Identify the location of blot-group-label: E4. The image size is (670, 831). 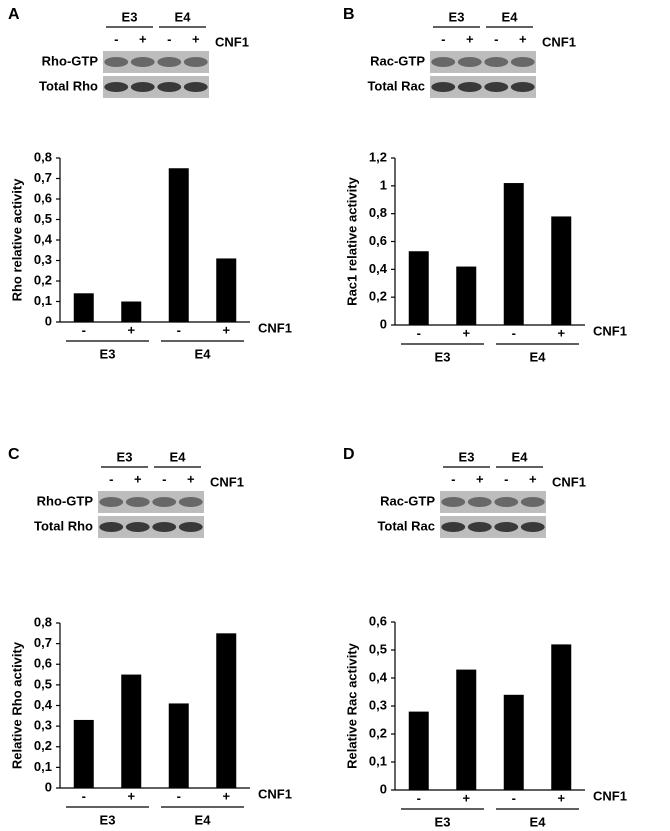
(183, 16).